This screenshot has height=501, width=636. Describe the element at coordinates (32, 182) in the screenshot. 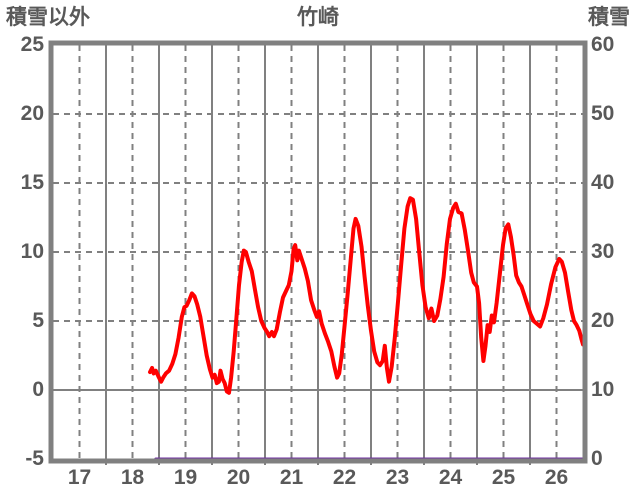

I see `y-axis-left-tick-label: 15` at that location.